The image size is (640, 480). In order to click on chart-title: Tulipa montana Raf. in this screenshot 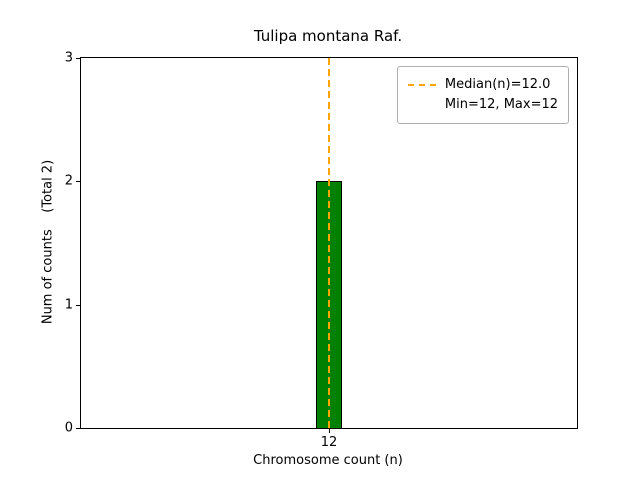, I will do `click(328, 36)`.